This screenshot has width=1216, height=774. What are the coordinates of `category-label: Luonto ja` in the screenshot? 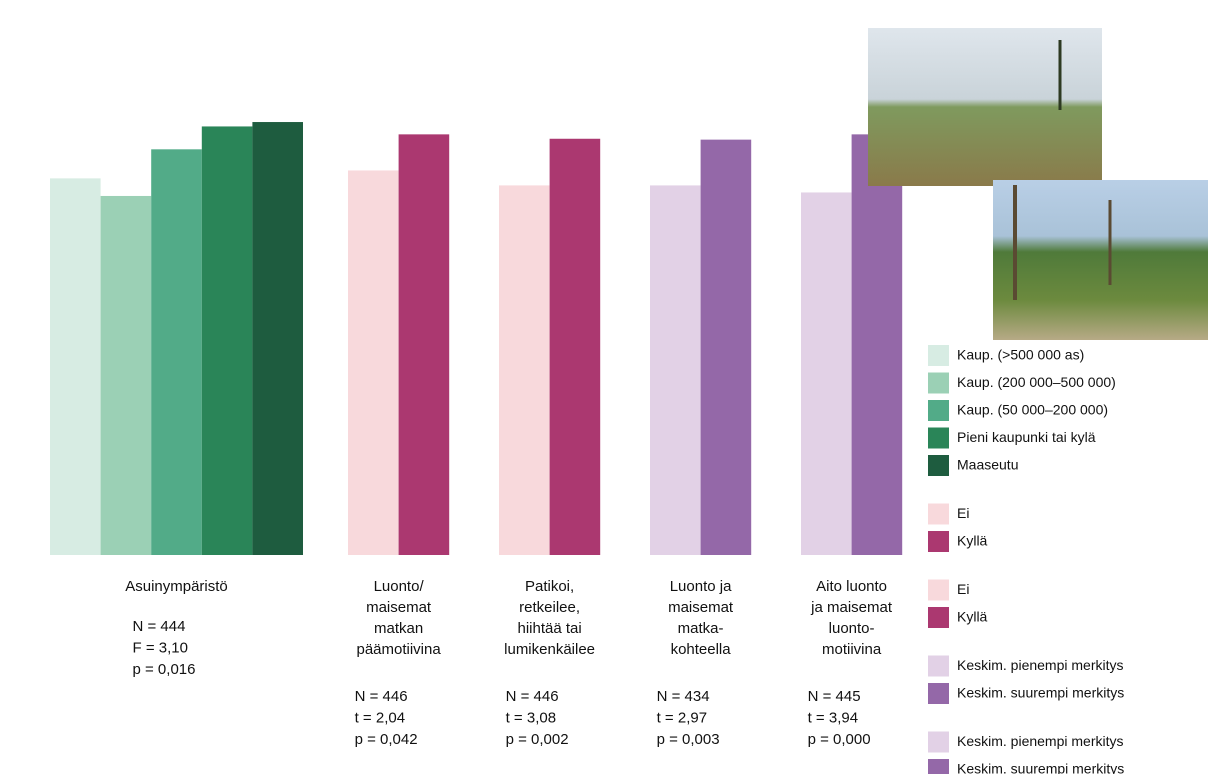 It's located at (701, 586).